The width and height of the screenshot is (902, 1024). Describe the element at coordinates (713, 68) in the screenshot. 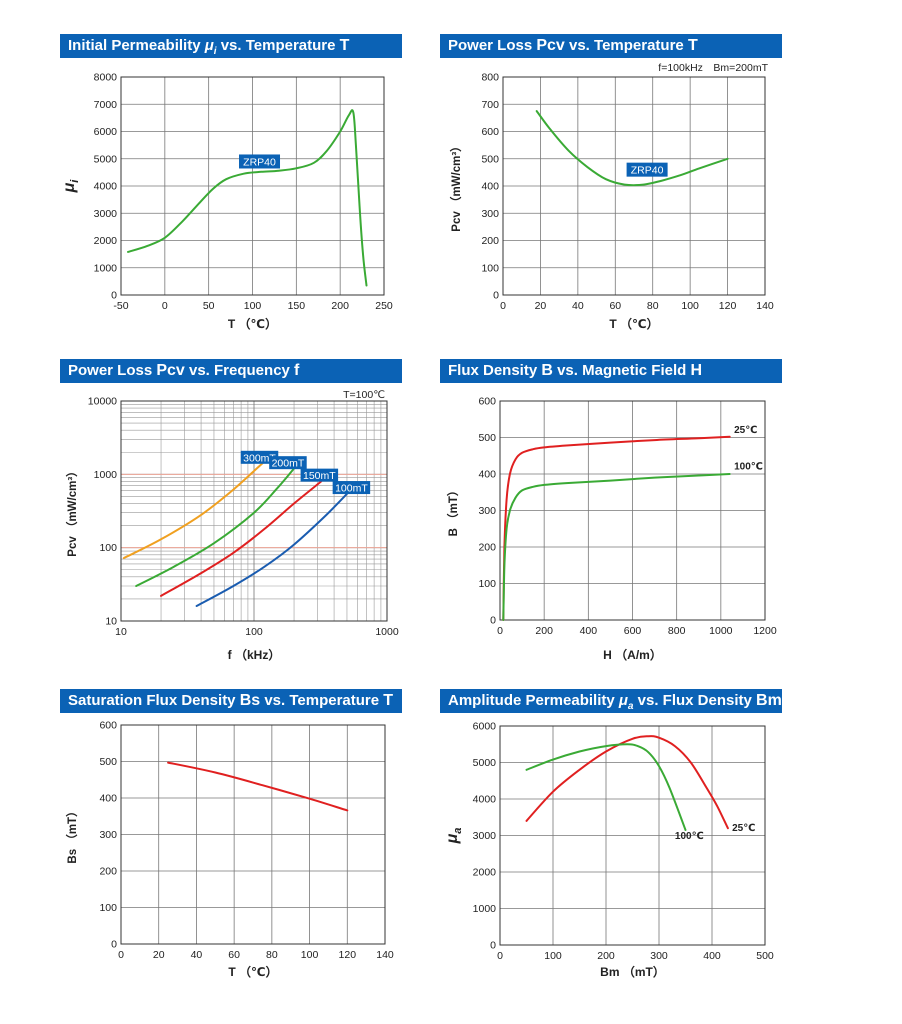

I see `chart-note: f=100kHz Bm=200mT` at that location.